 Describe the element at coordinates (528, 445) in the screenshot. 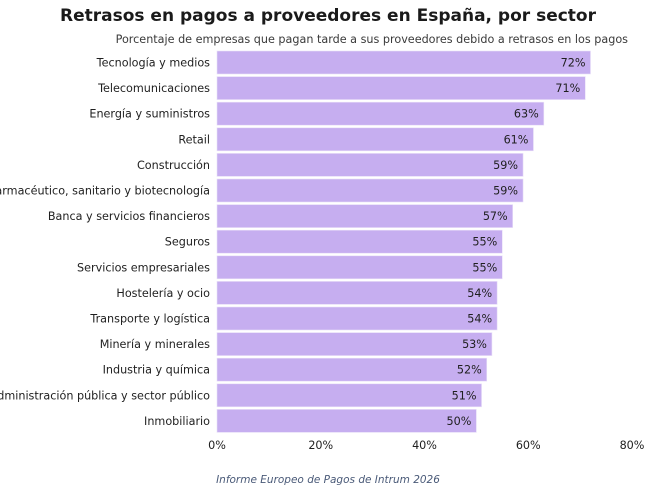

I see `x-tick-label-3: 60%` at that location.